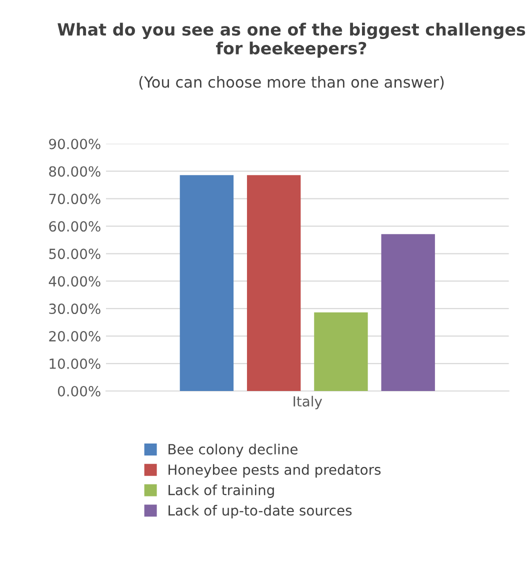  What do you see at coordinates (308, 403) in the screenshot?
I see `x-tick-label: Italy` at bounding box center [308, 403].